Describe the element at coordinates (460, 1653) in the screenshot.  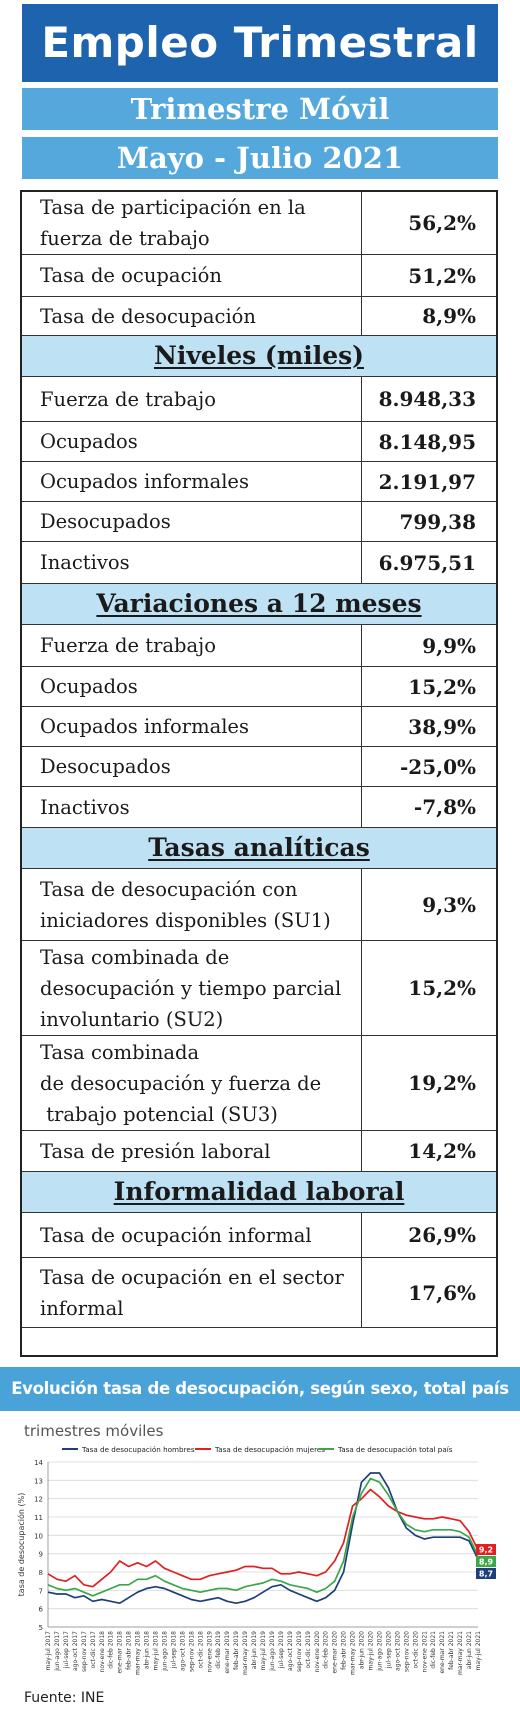
I see `x-tick-label: mar-may 2021` at that location.